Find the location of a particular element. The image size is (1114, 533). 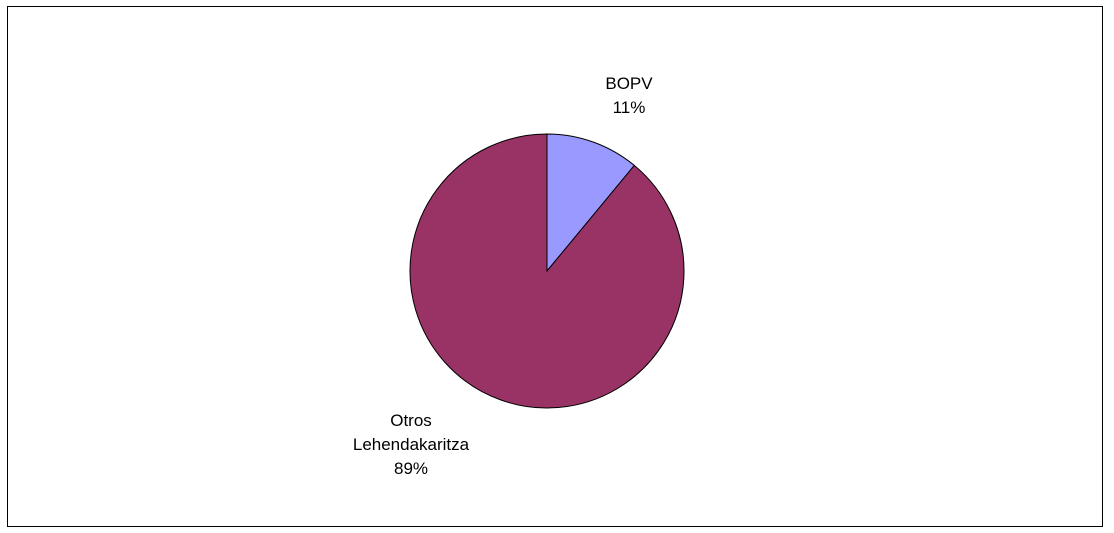

slice-percent-label: 89% is located at coordinates (411, 468).